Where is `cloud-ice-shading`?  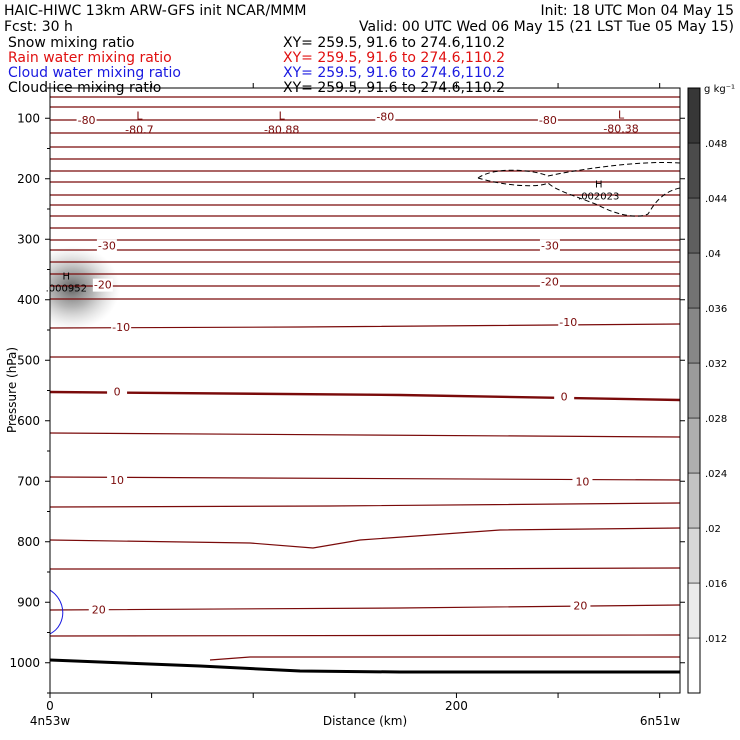 cloud-ice-shading is located at coordinates (85, 288).